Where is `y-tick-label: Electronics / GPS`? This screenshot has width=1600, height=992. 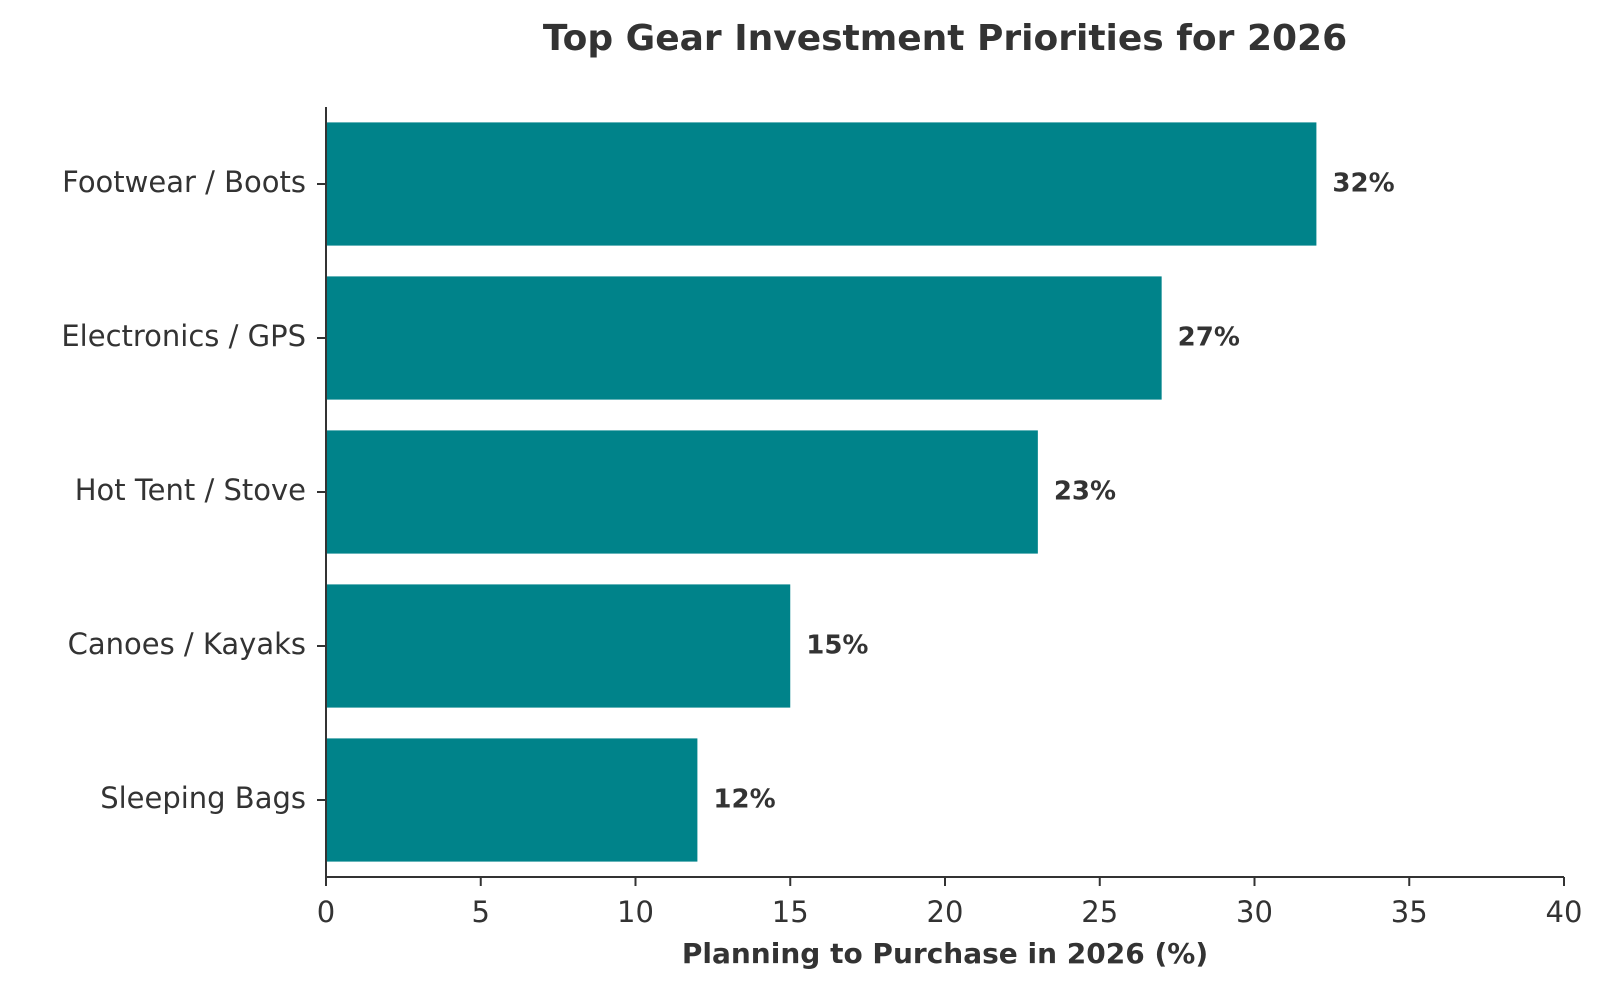 y-tick-label: Electronics / GPS is located at coordinates (183, 336).